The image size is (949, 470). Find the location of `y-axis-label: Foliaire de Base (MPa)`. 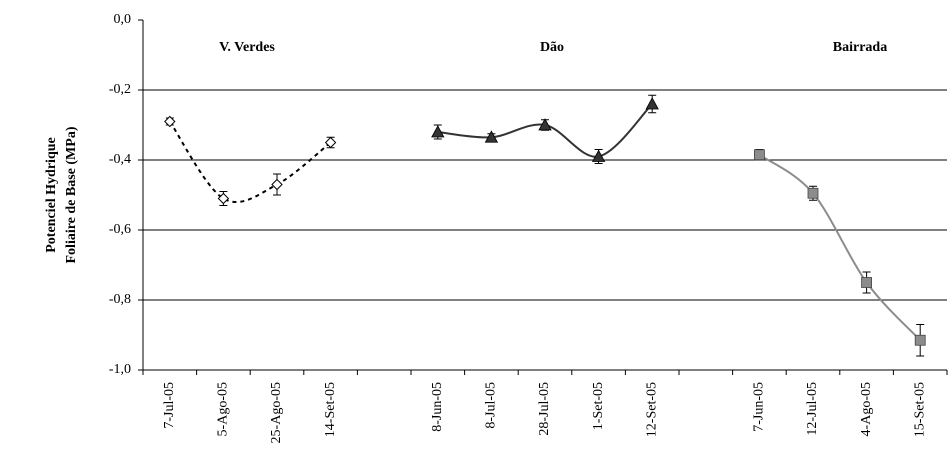

y-axis-label: Foliaire de Base (MPa) is located at coordinates (71, 194).